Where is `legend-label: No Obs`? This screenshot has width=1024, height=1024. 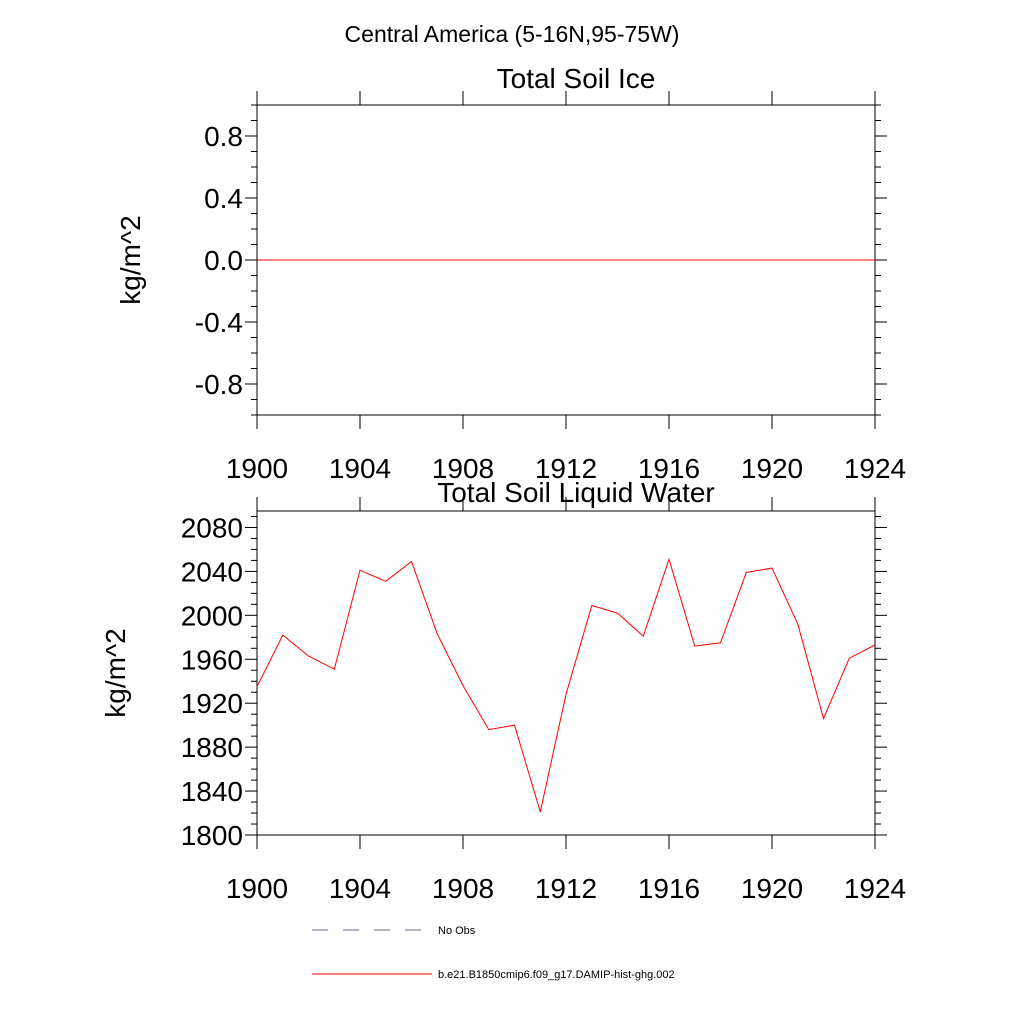
legend-label: No Obs is located at coordinates (457, 931).